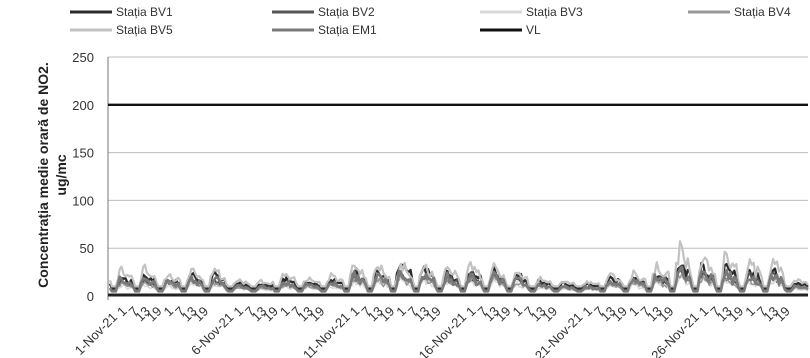 Image resolution: width=810 pixels, height=358 pixels. Describe the element at coordinates (554, 12) in the screenshot. I see `legend-entry: Stația BV3` at that location.